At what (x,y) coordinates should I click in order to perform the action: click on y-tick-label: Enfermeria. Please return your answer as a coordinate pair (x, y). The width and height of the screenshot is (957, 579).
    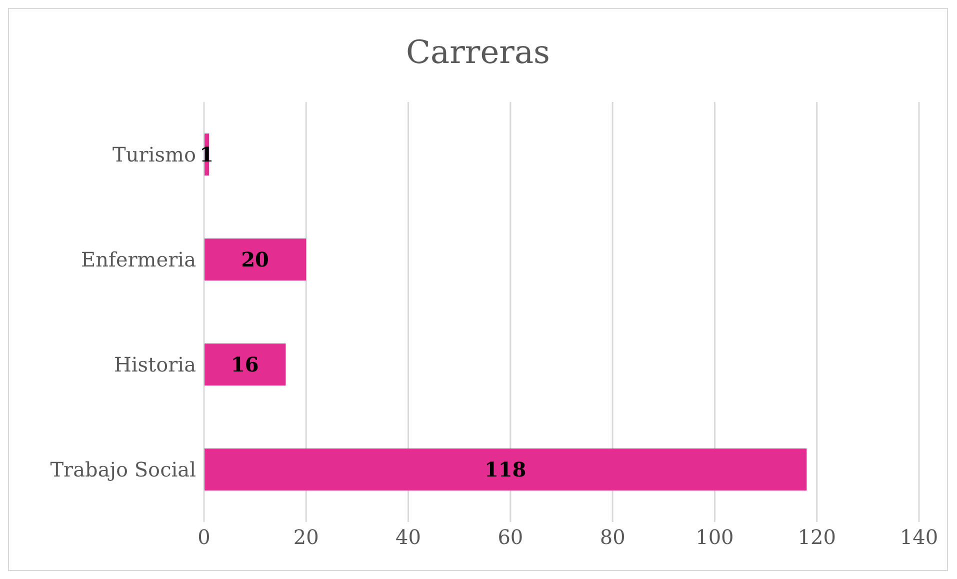
    Looking at the image, I should click on (138, 260).